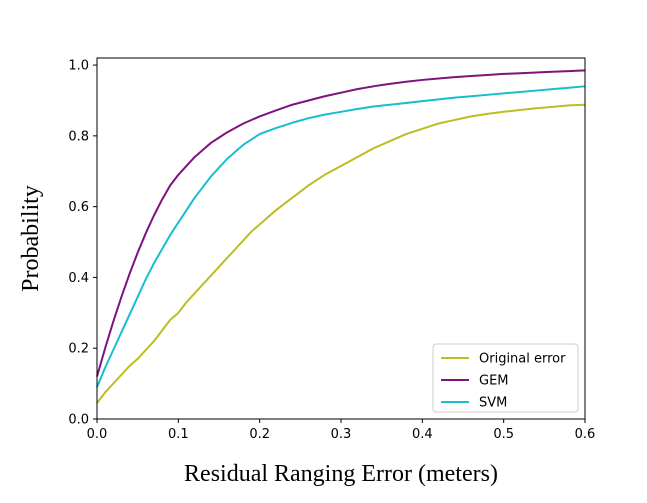 This screenshot has width=647, height=503. What do you see at coordinates (503, 434) in the screenshot?
I see `x-tick-label: 0.5` at bounding box center [503, 434].